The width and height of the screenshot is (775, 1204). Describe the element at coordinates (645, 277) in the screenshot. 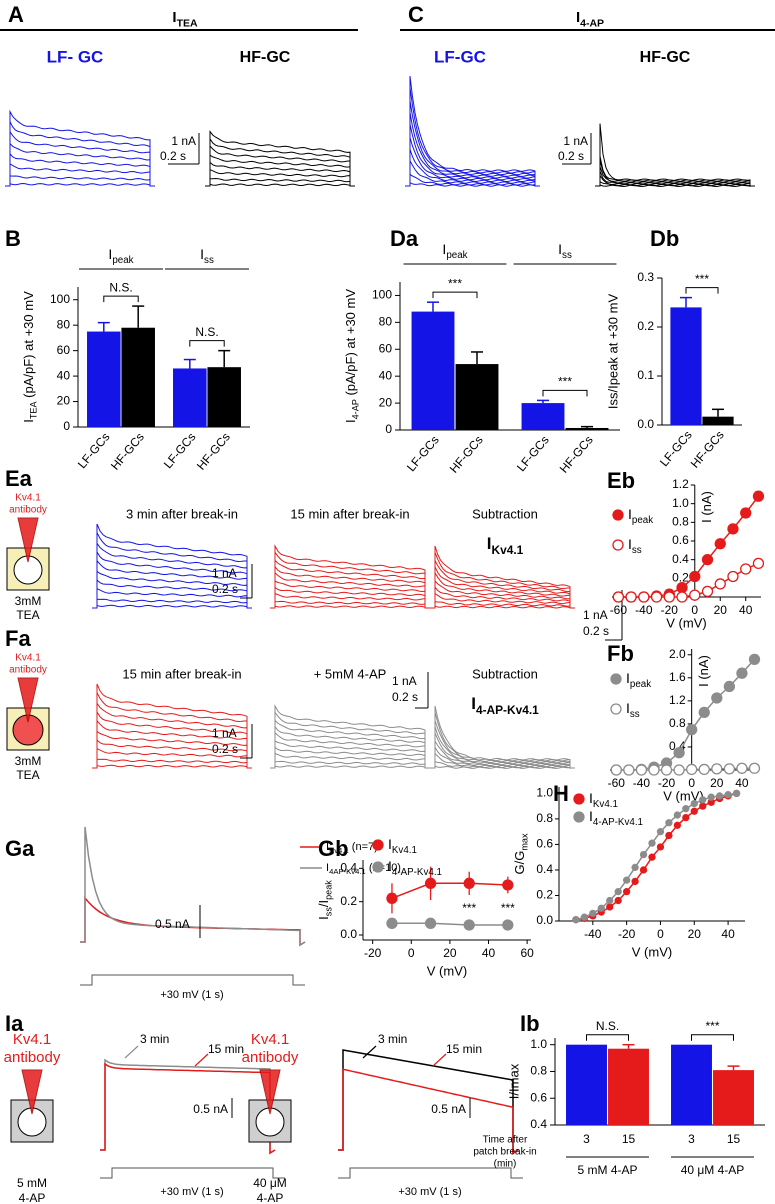

I see `y-tick-label: 0.3` at that location.